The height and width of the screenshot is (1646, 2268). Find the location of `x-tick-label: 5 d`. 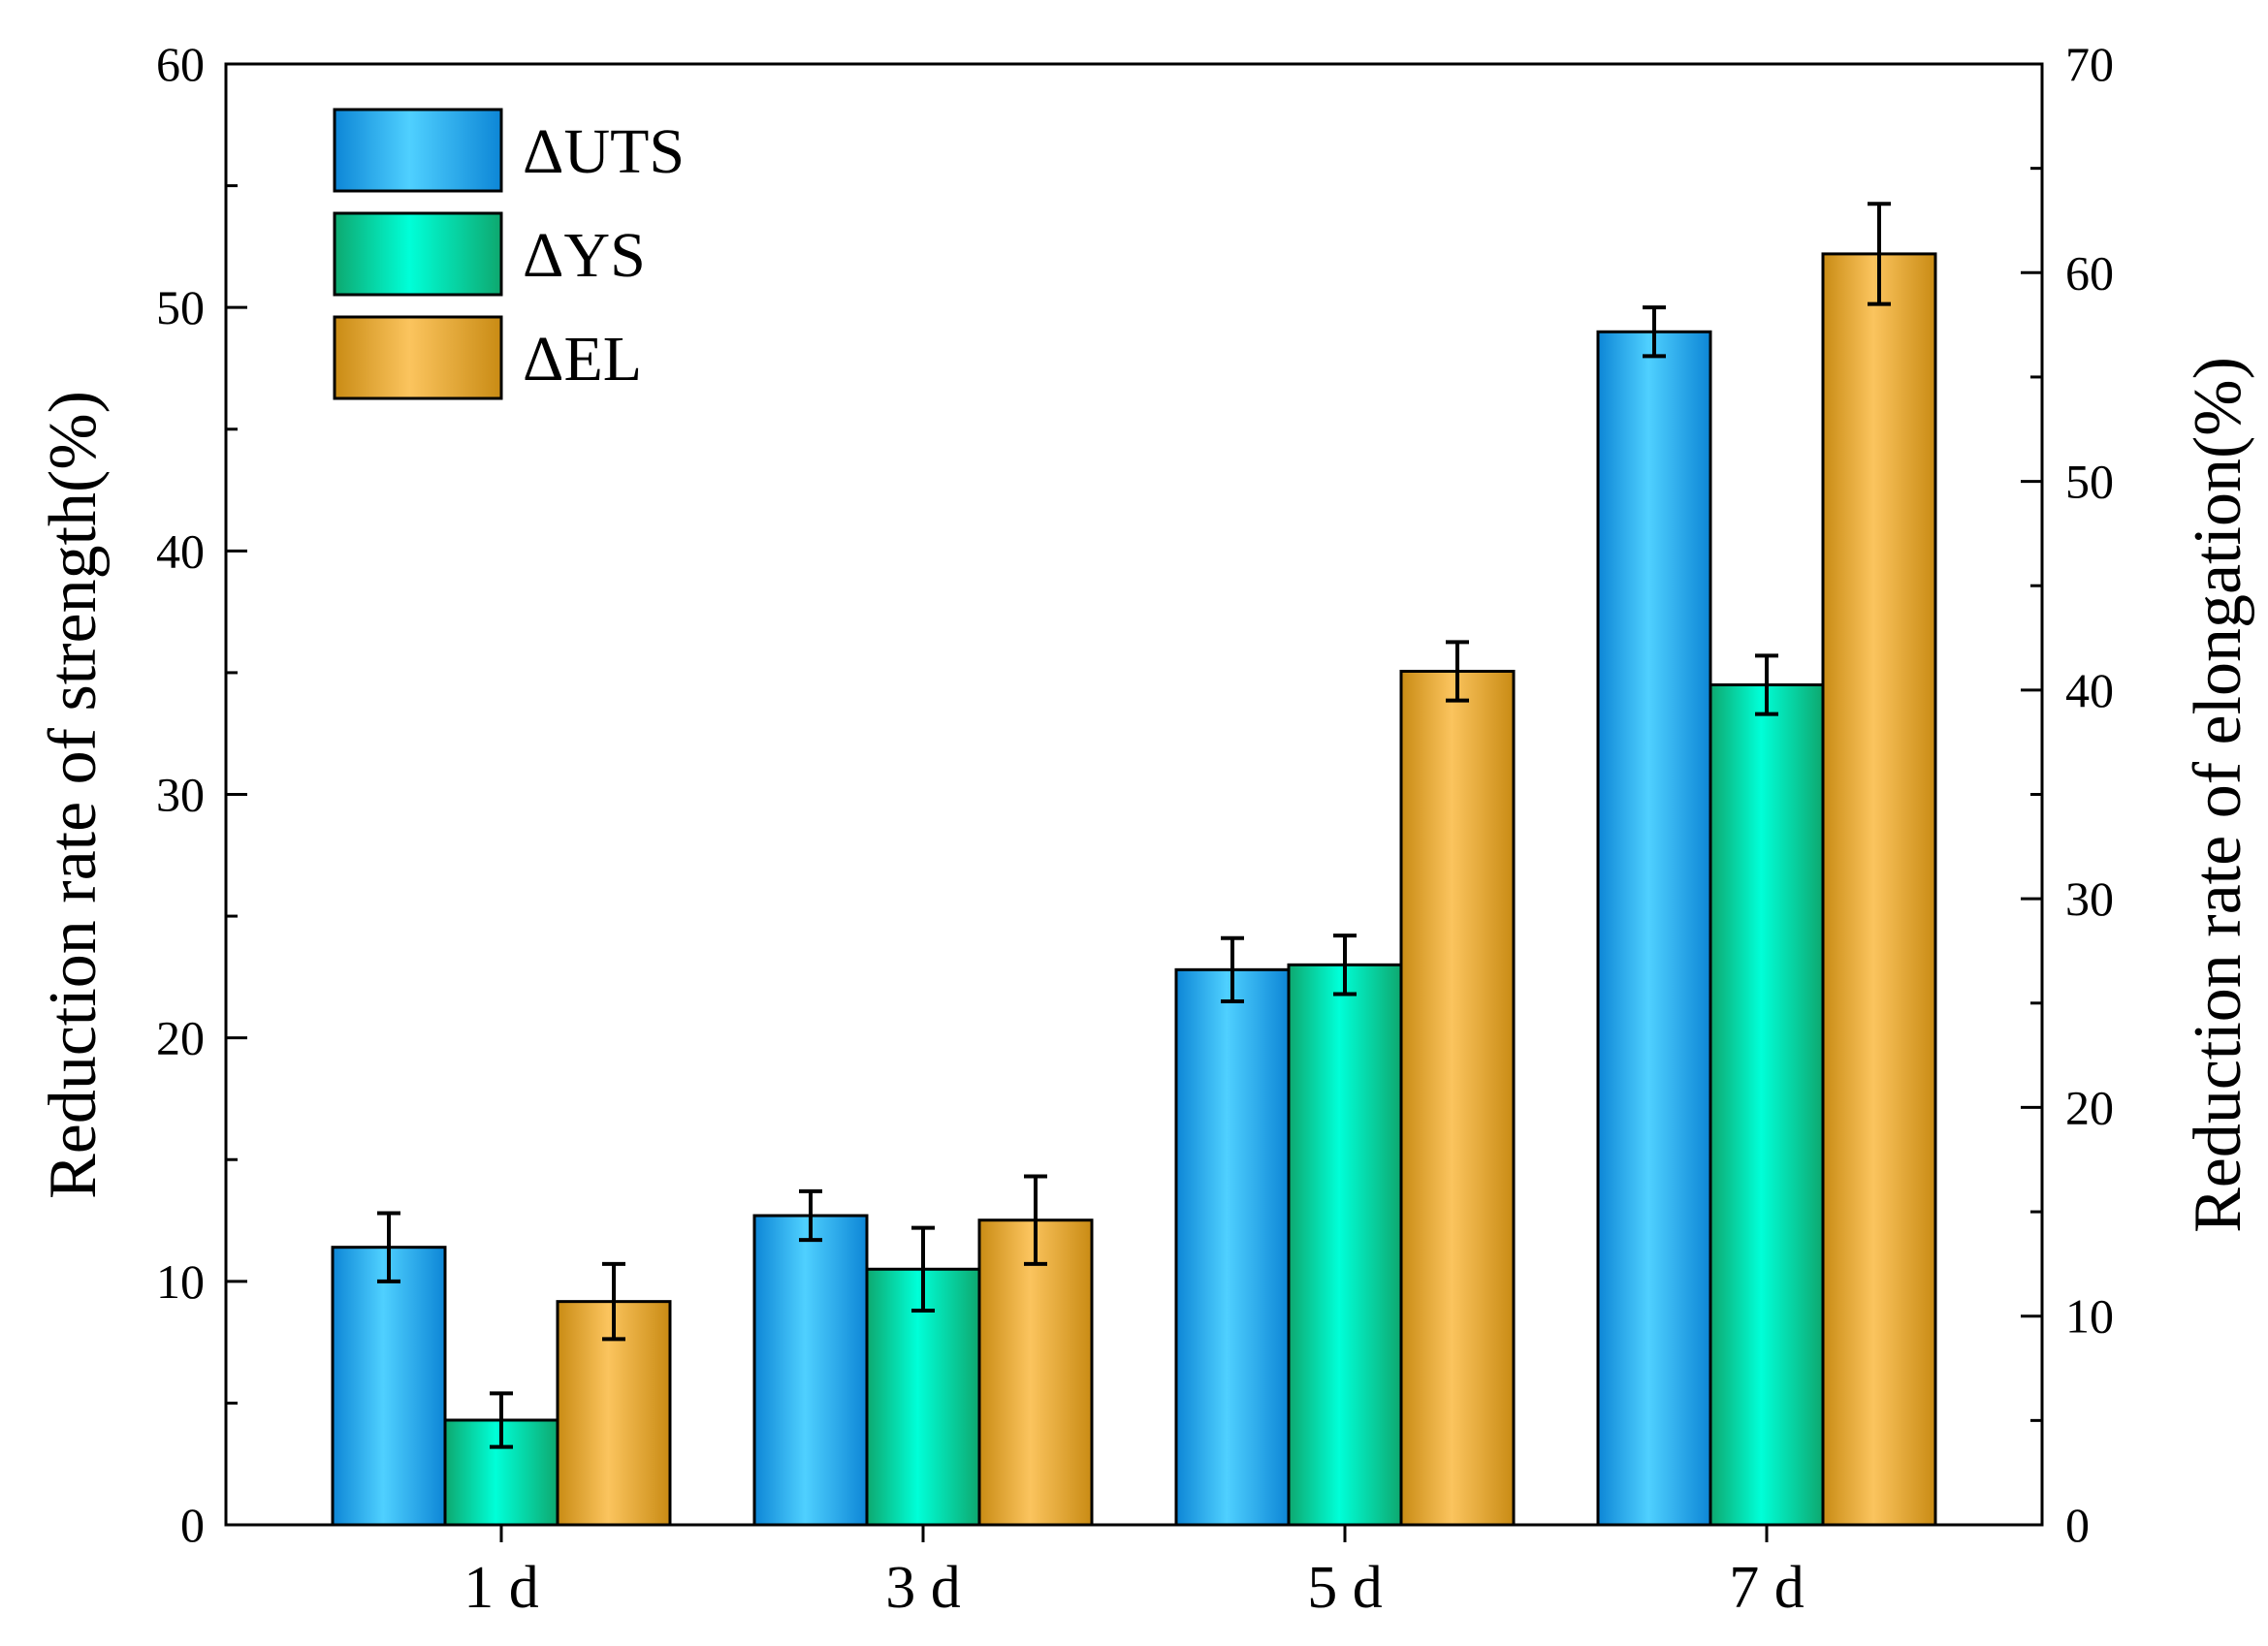

x-tick-label: 5 d is located at coordinates (1345, 1588).